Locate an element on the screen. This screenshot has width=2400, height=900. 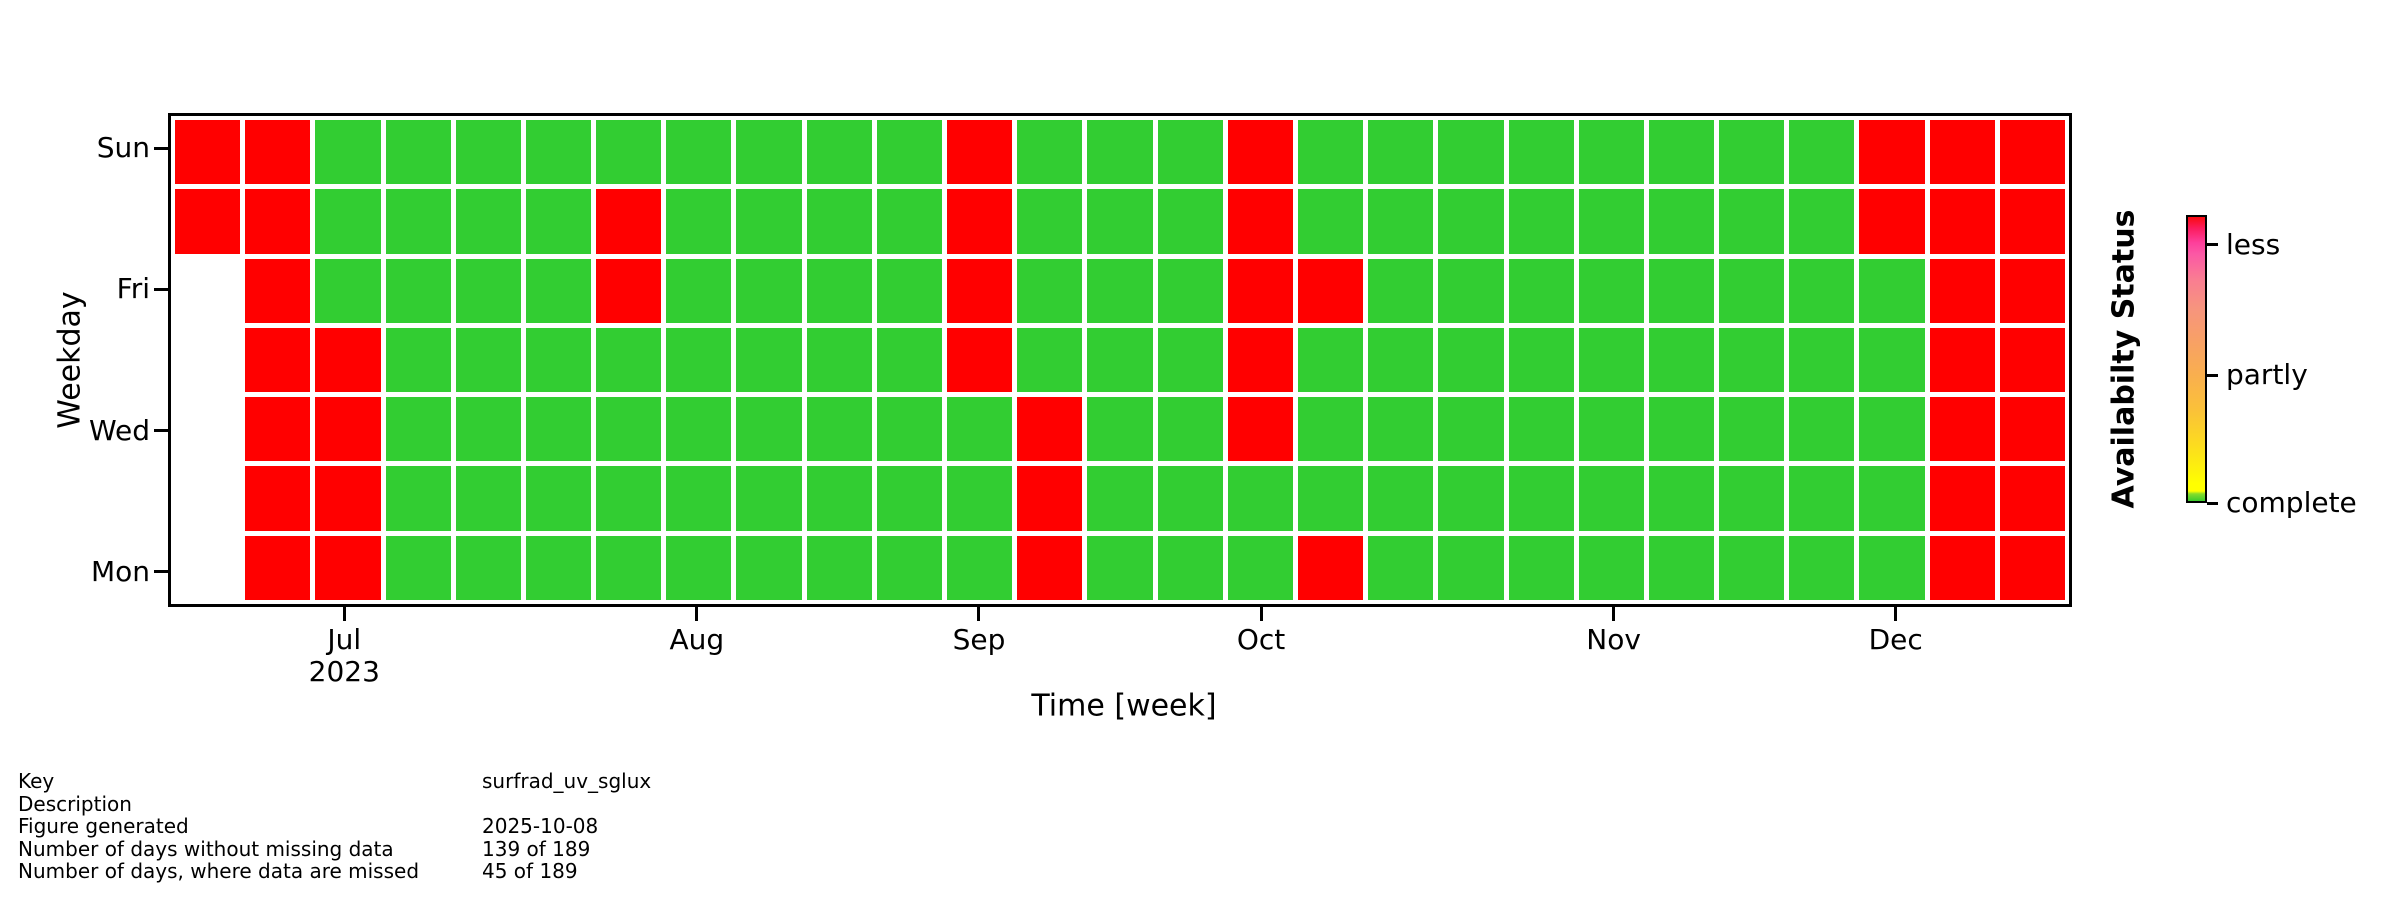
y-axis-title: Weekday is located at coordinates (70, 360).